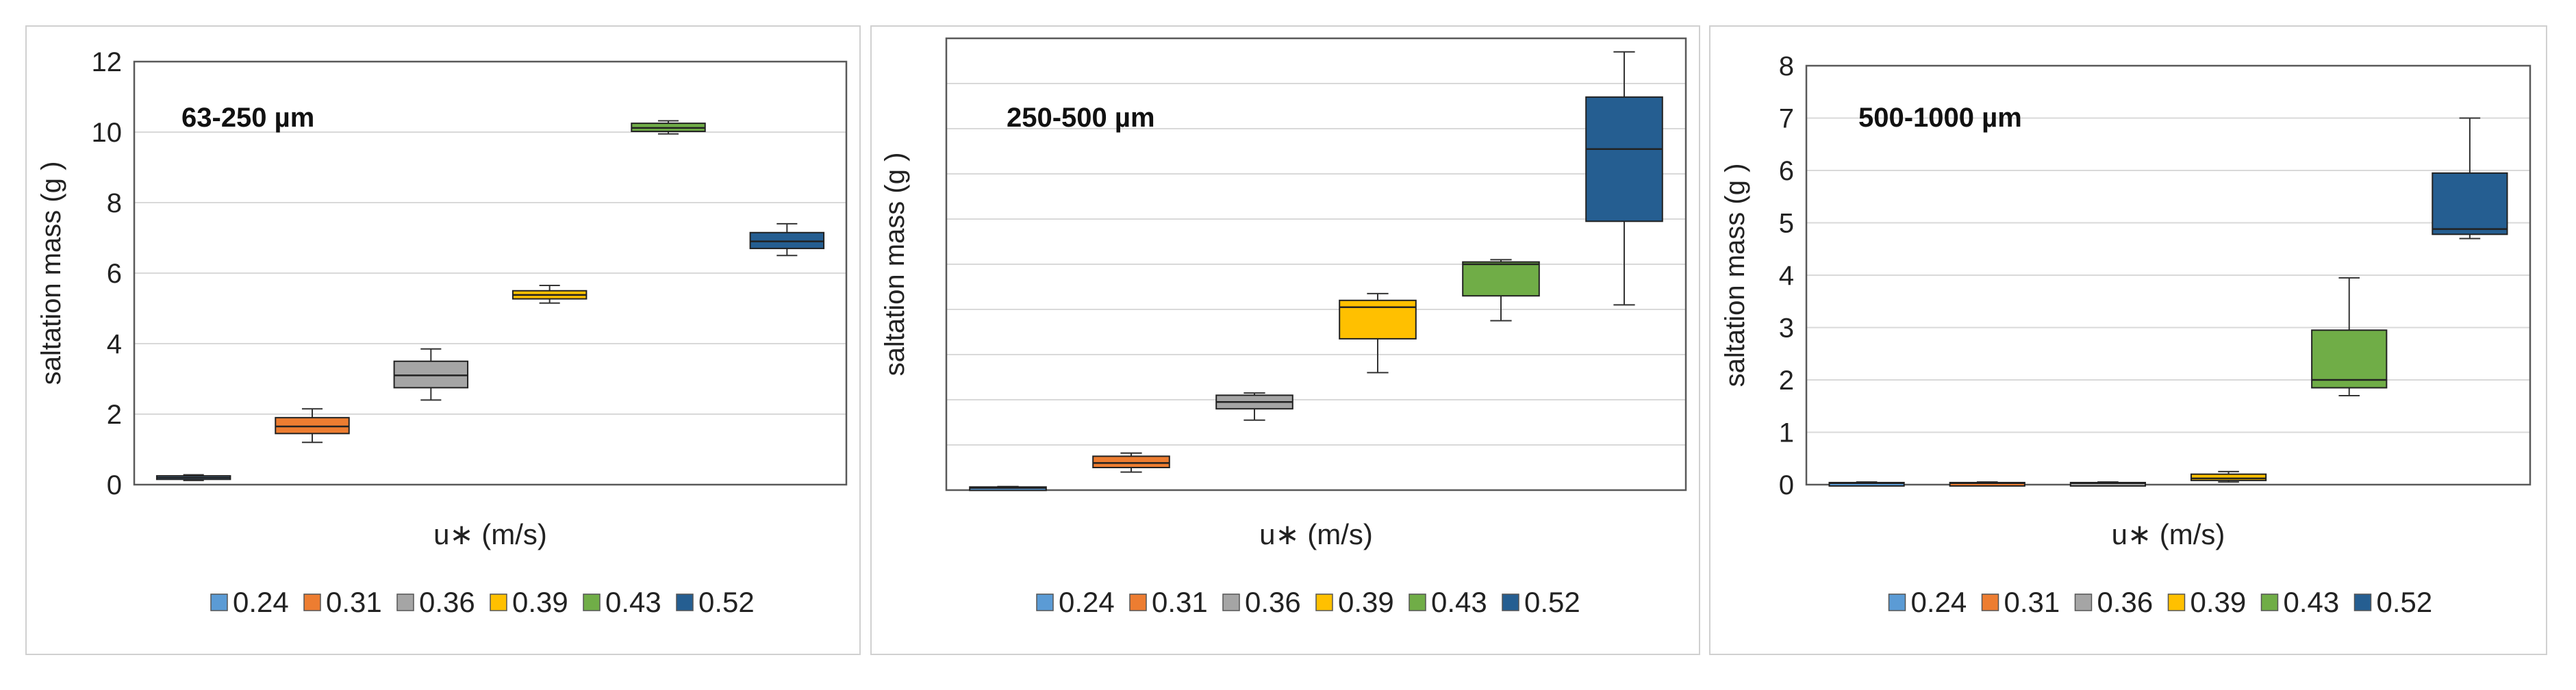 The image size is (2576, 690). What do you see at coordinates (1180, 602) in the screenshot?
I see `legend-label: 0.31` at bounding box center [1180, 602].